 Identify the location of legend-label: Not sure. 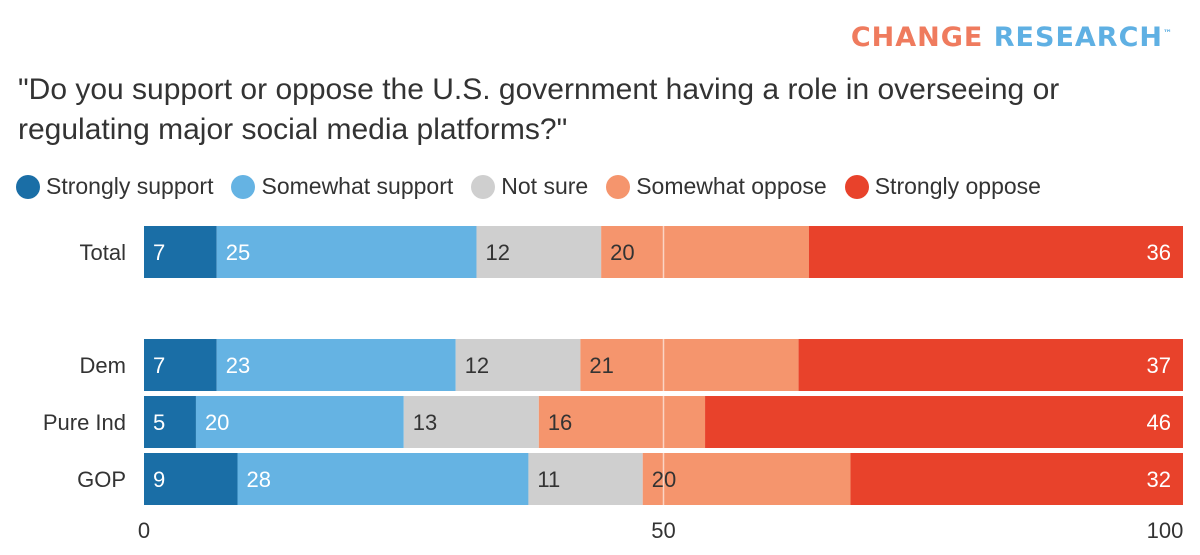
(545, 186).